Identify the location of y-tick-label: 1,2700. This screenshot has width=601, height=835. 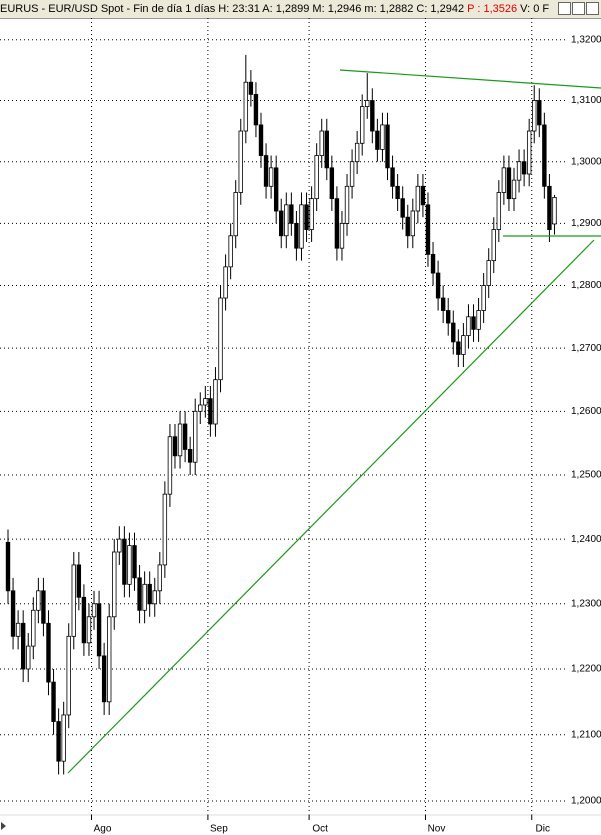
(586, 348).